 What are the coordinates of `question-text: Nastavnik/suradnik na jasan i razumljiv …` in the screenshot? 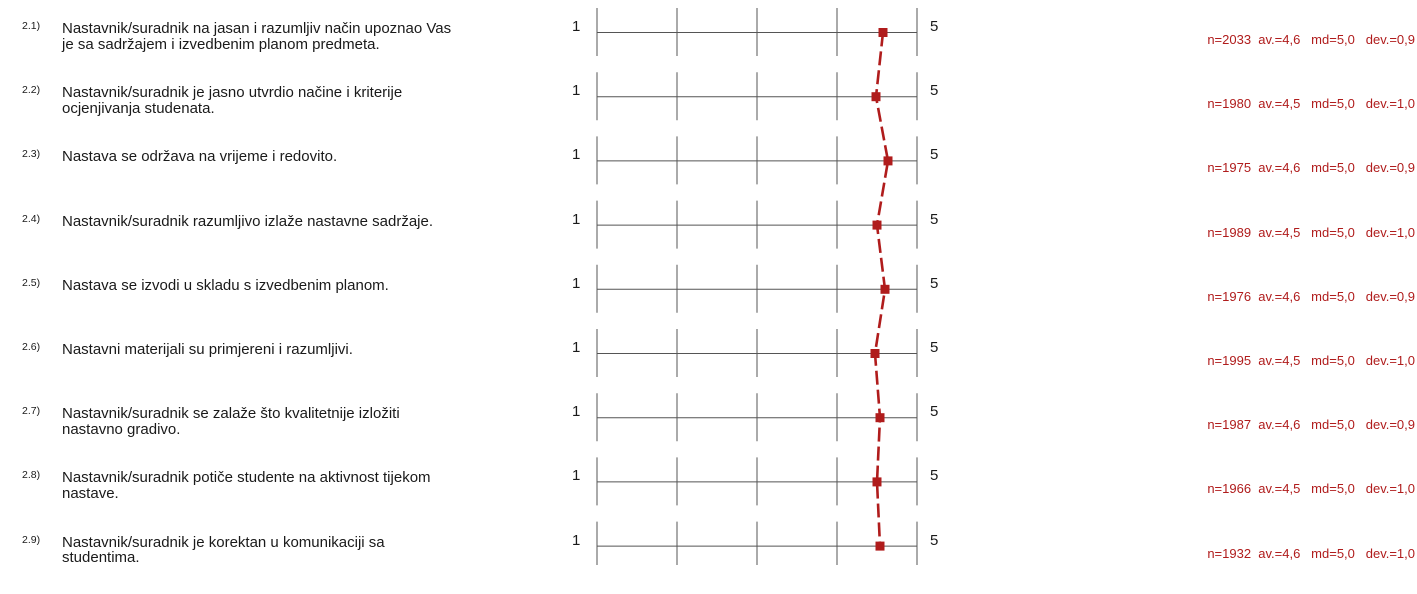 It's located at (257, 36).